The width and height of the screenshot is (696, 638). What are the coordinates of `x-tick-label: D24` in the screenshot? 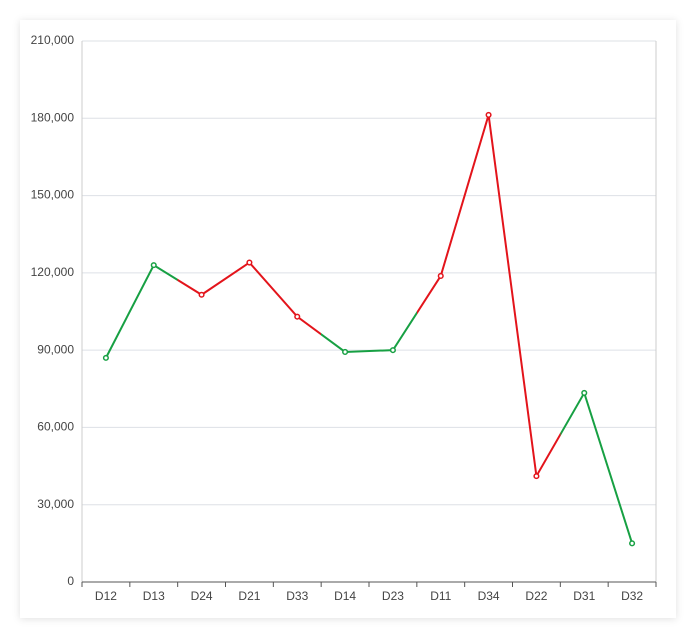 It's located at (202, 596).